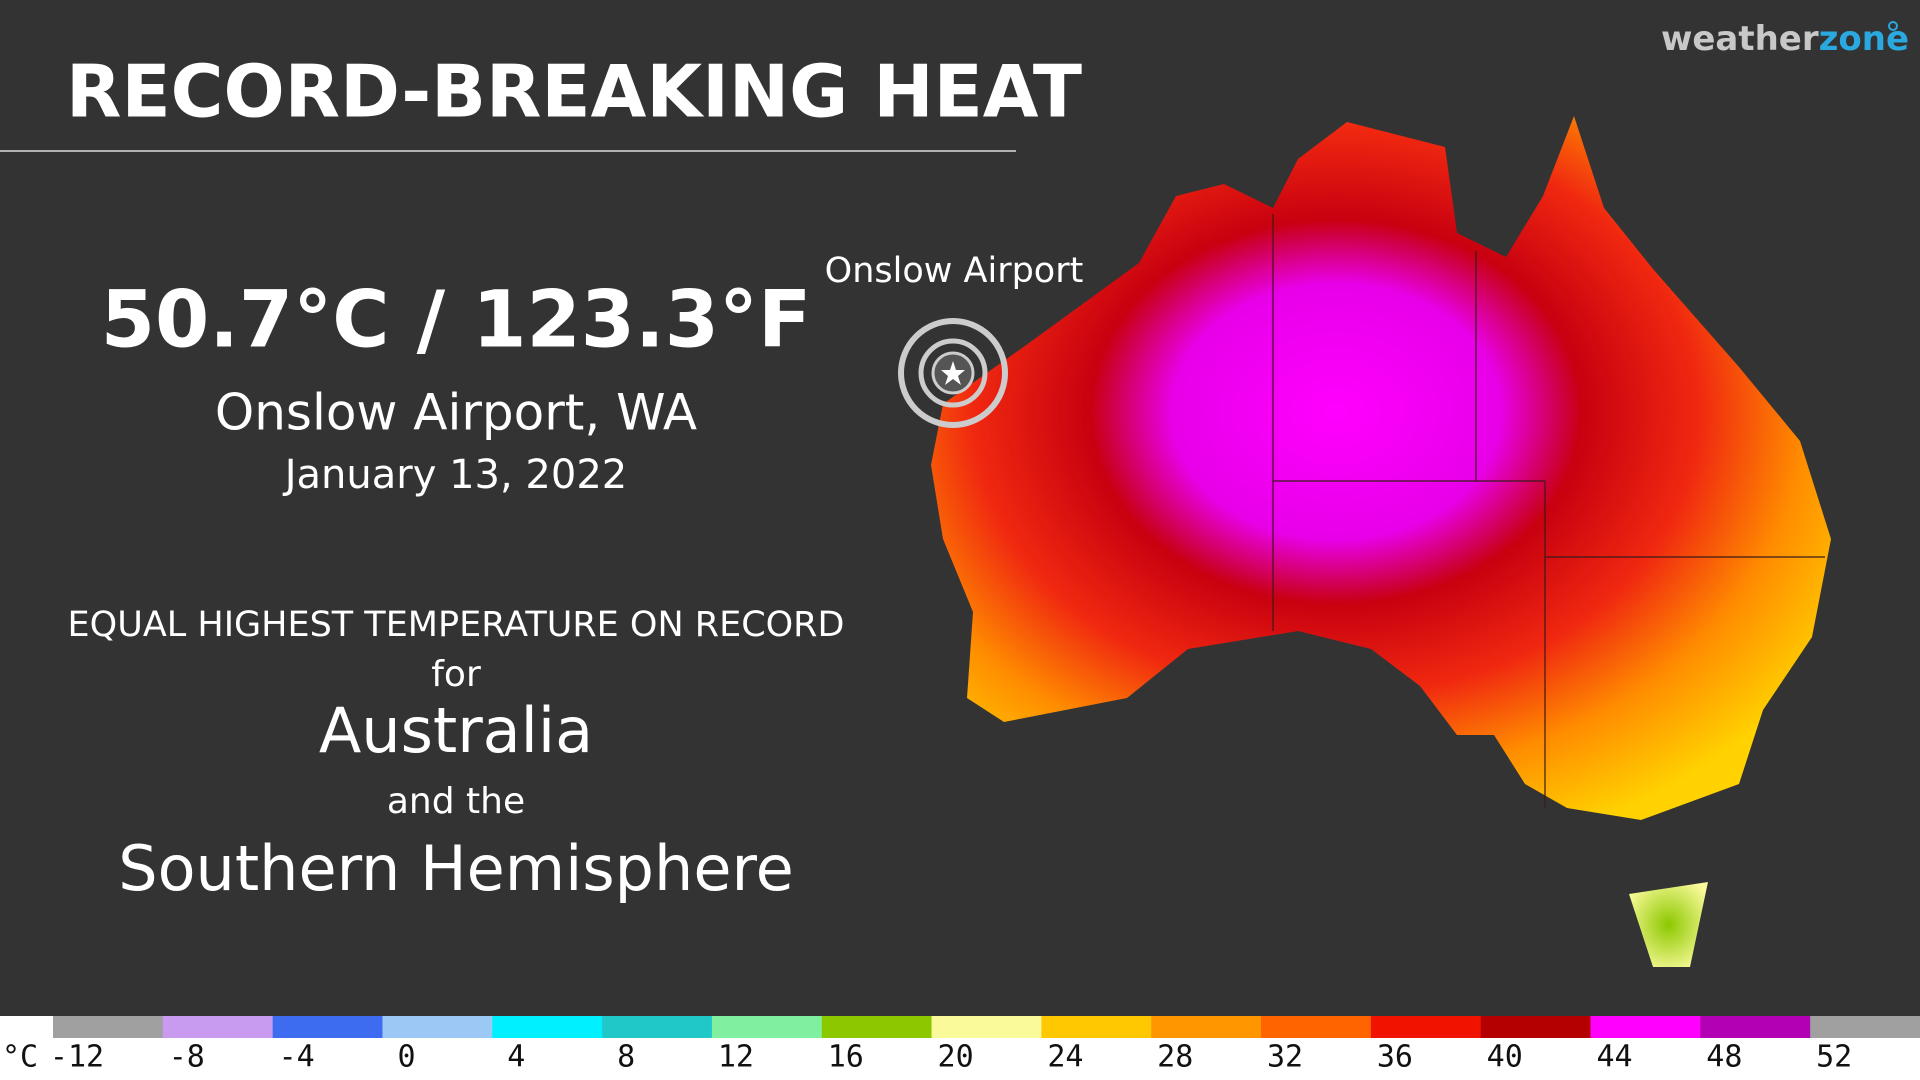 The image size is (1920, 1080). Describe the element at coordinates (456, 625) in the screenshot. I see `statement-line: EQUAL HIGHEST TEMPERATURE ON RECORD` at that location.